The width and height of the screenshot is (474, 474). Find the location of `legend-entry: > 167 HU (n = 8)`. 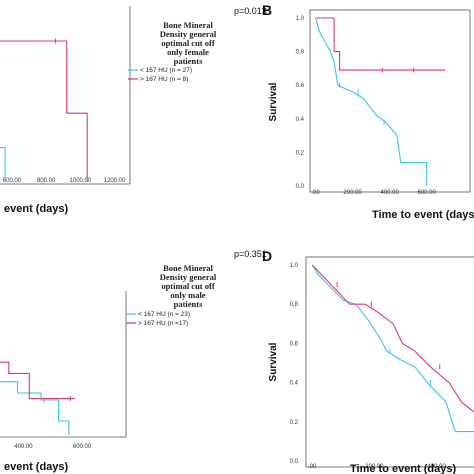

legend-entry: > 167 HU (n = 8) is located at coordinates (164, 79).